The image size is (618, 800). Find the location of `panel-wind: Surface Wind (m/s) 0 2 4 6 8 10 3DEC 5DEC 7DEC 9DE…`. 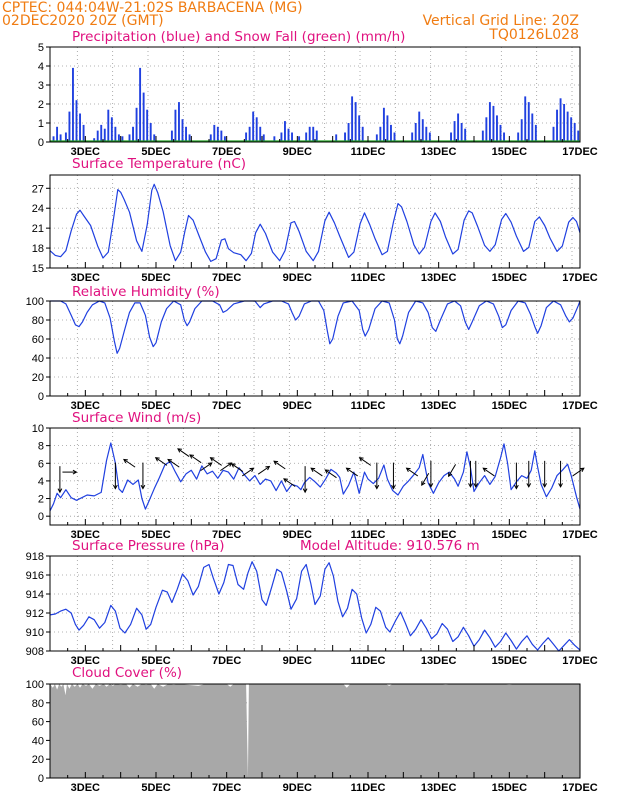

panel-wind: Surface Wind (m/s) 0 2 4 6 8 10 3DEC 5DEC 7DEC 9DE… is located at coordinates (315, 475).